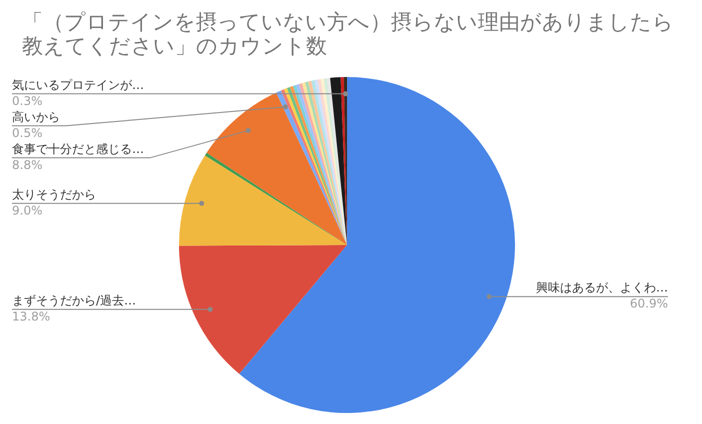 This screenshot has height=424, width=702. What do you see at coordinates (27, 211) in the screenshot?
I see `data-label: 9.0%` at bounding box center [27, 211].